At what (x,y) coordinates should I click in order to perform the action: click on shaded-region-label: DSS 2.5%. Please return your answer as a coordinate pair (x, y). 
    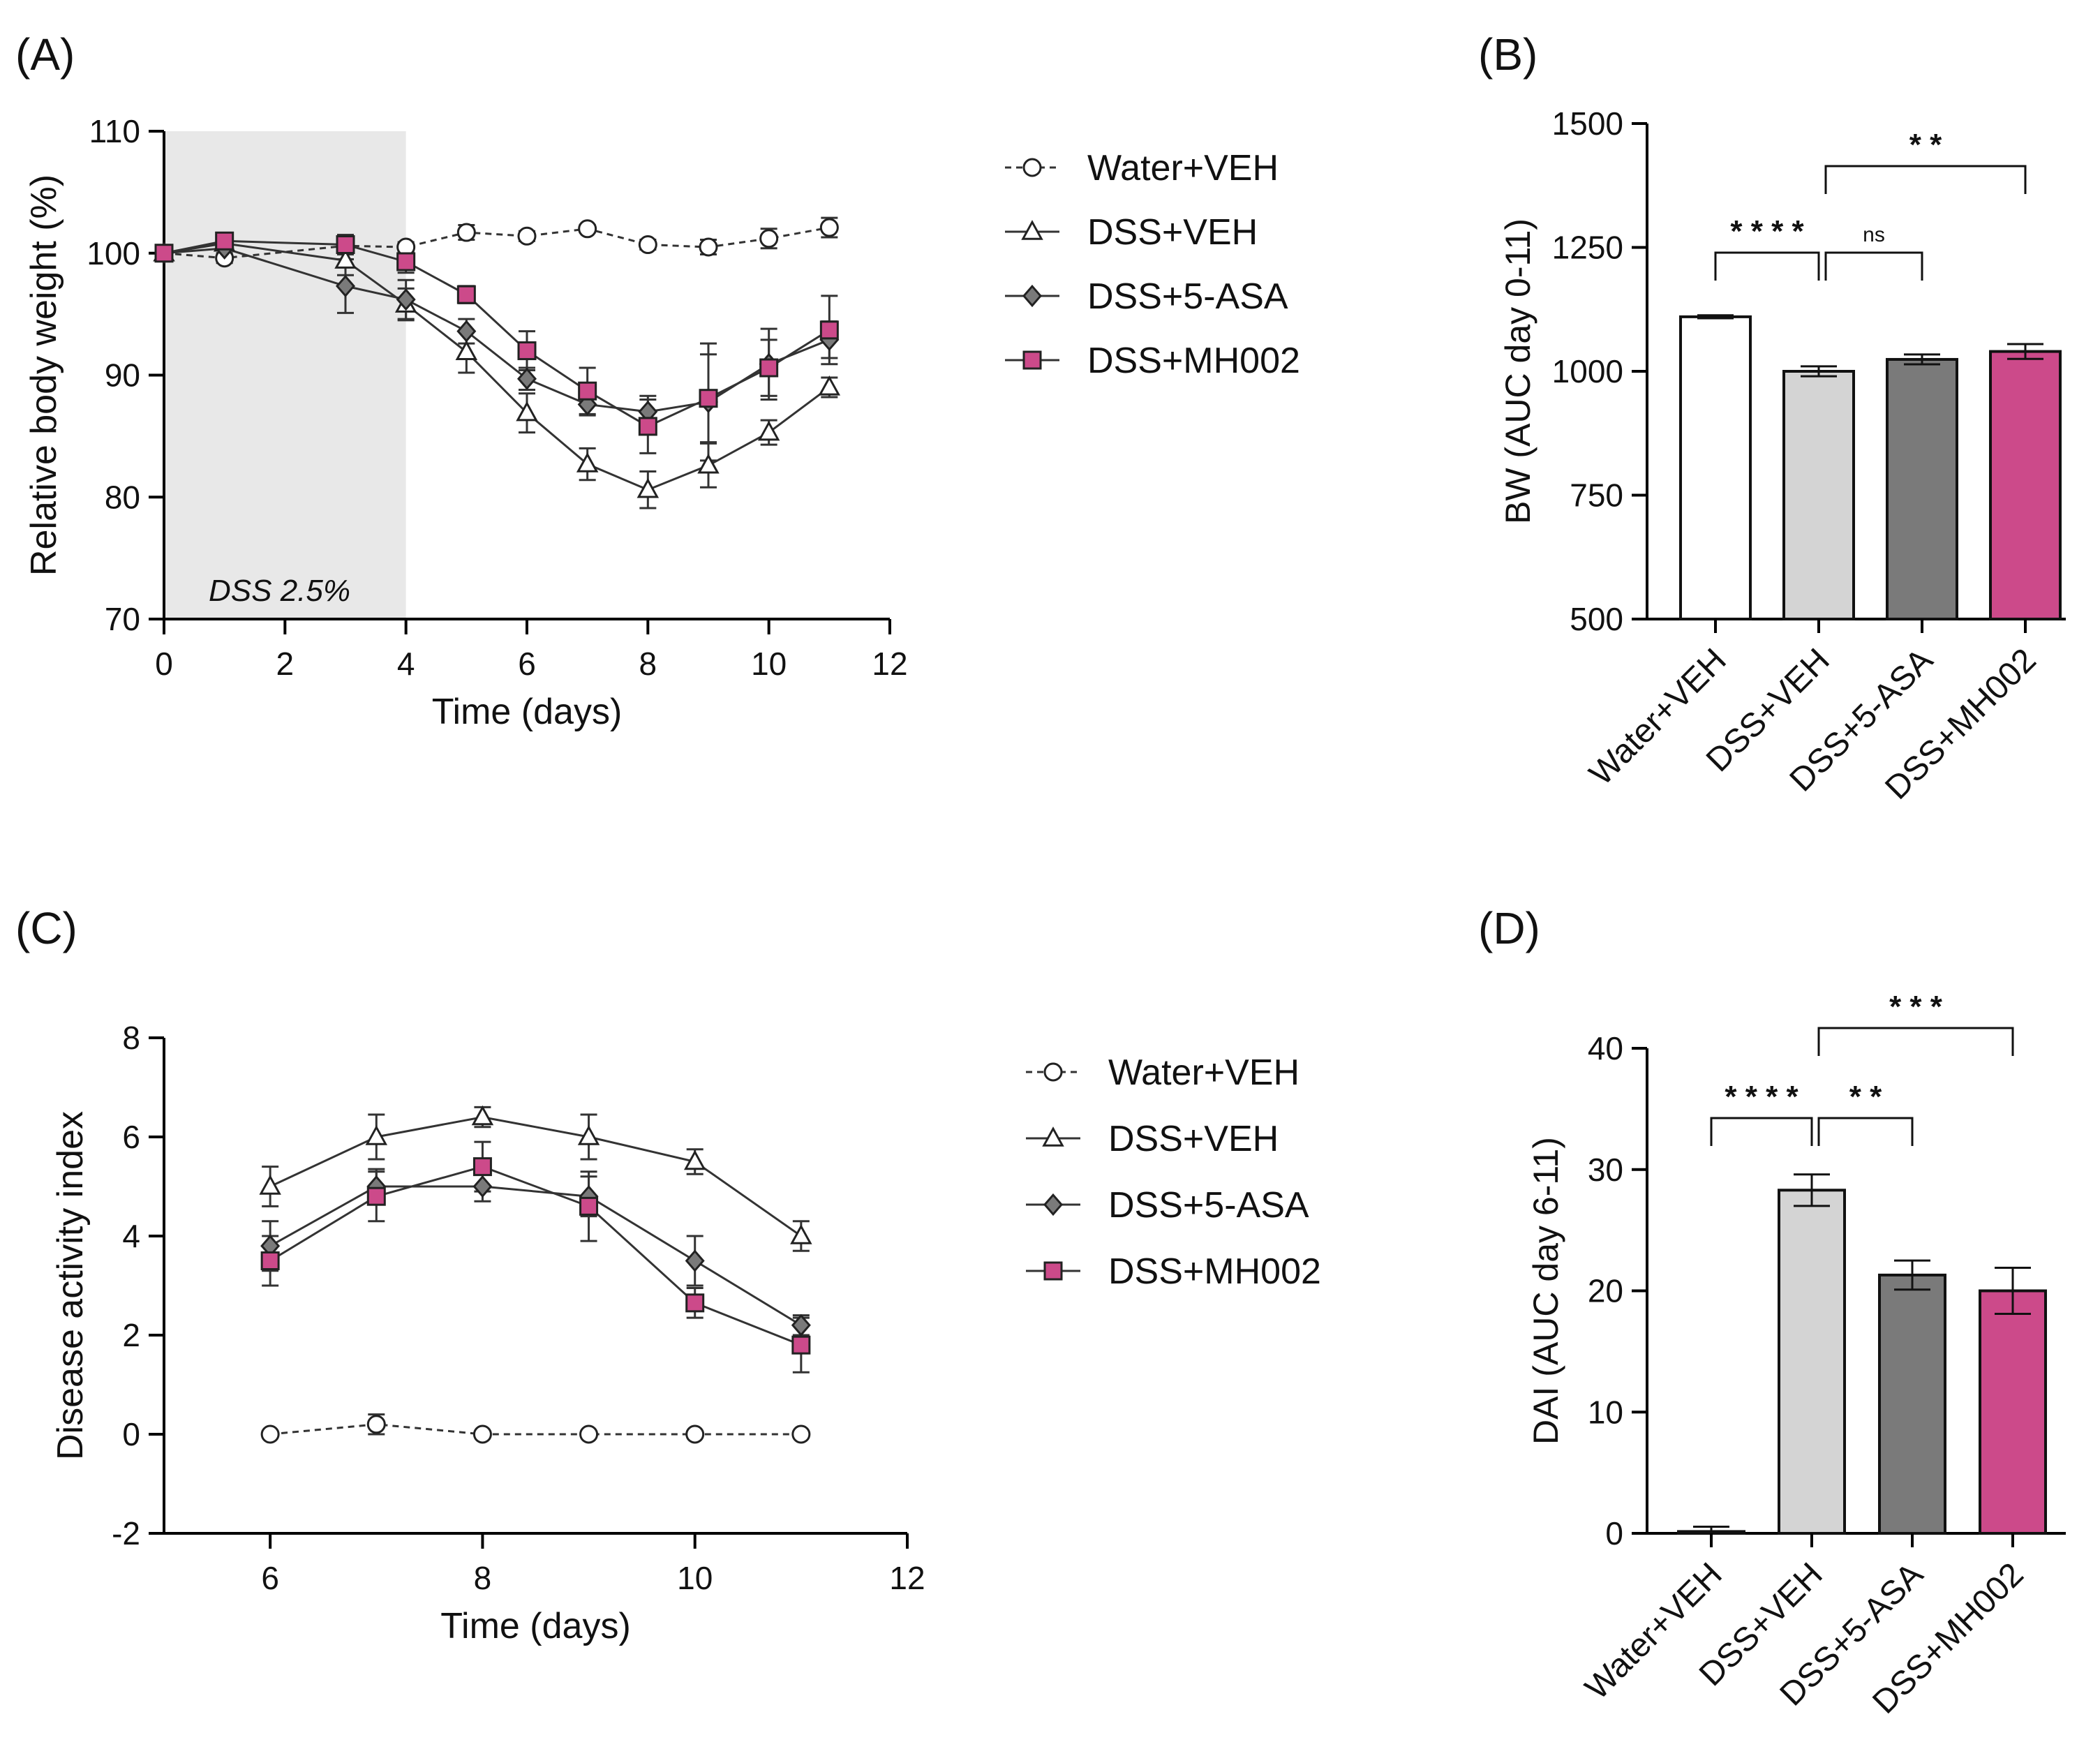
    Looking at the image, I should click on (279, 591).